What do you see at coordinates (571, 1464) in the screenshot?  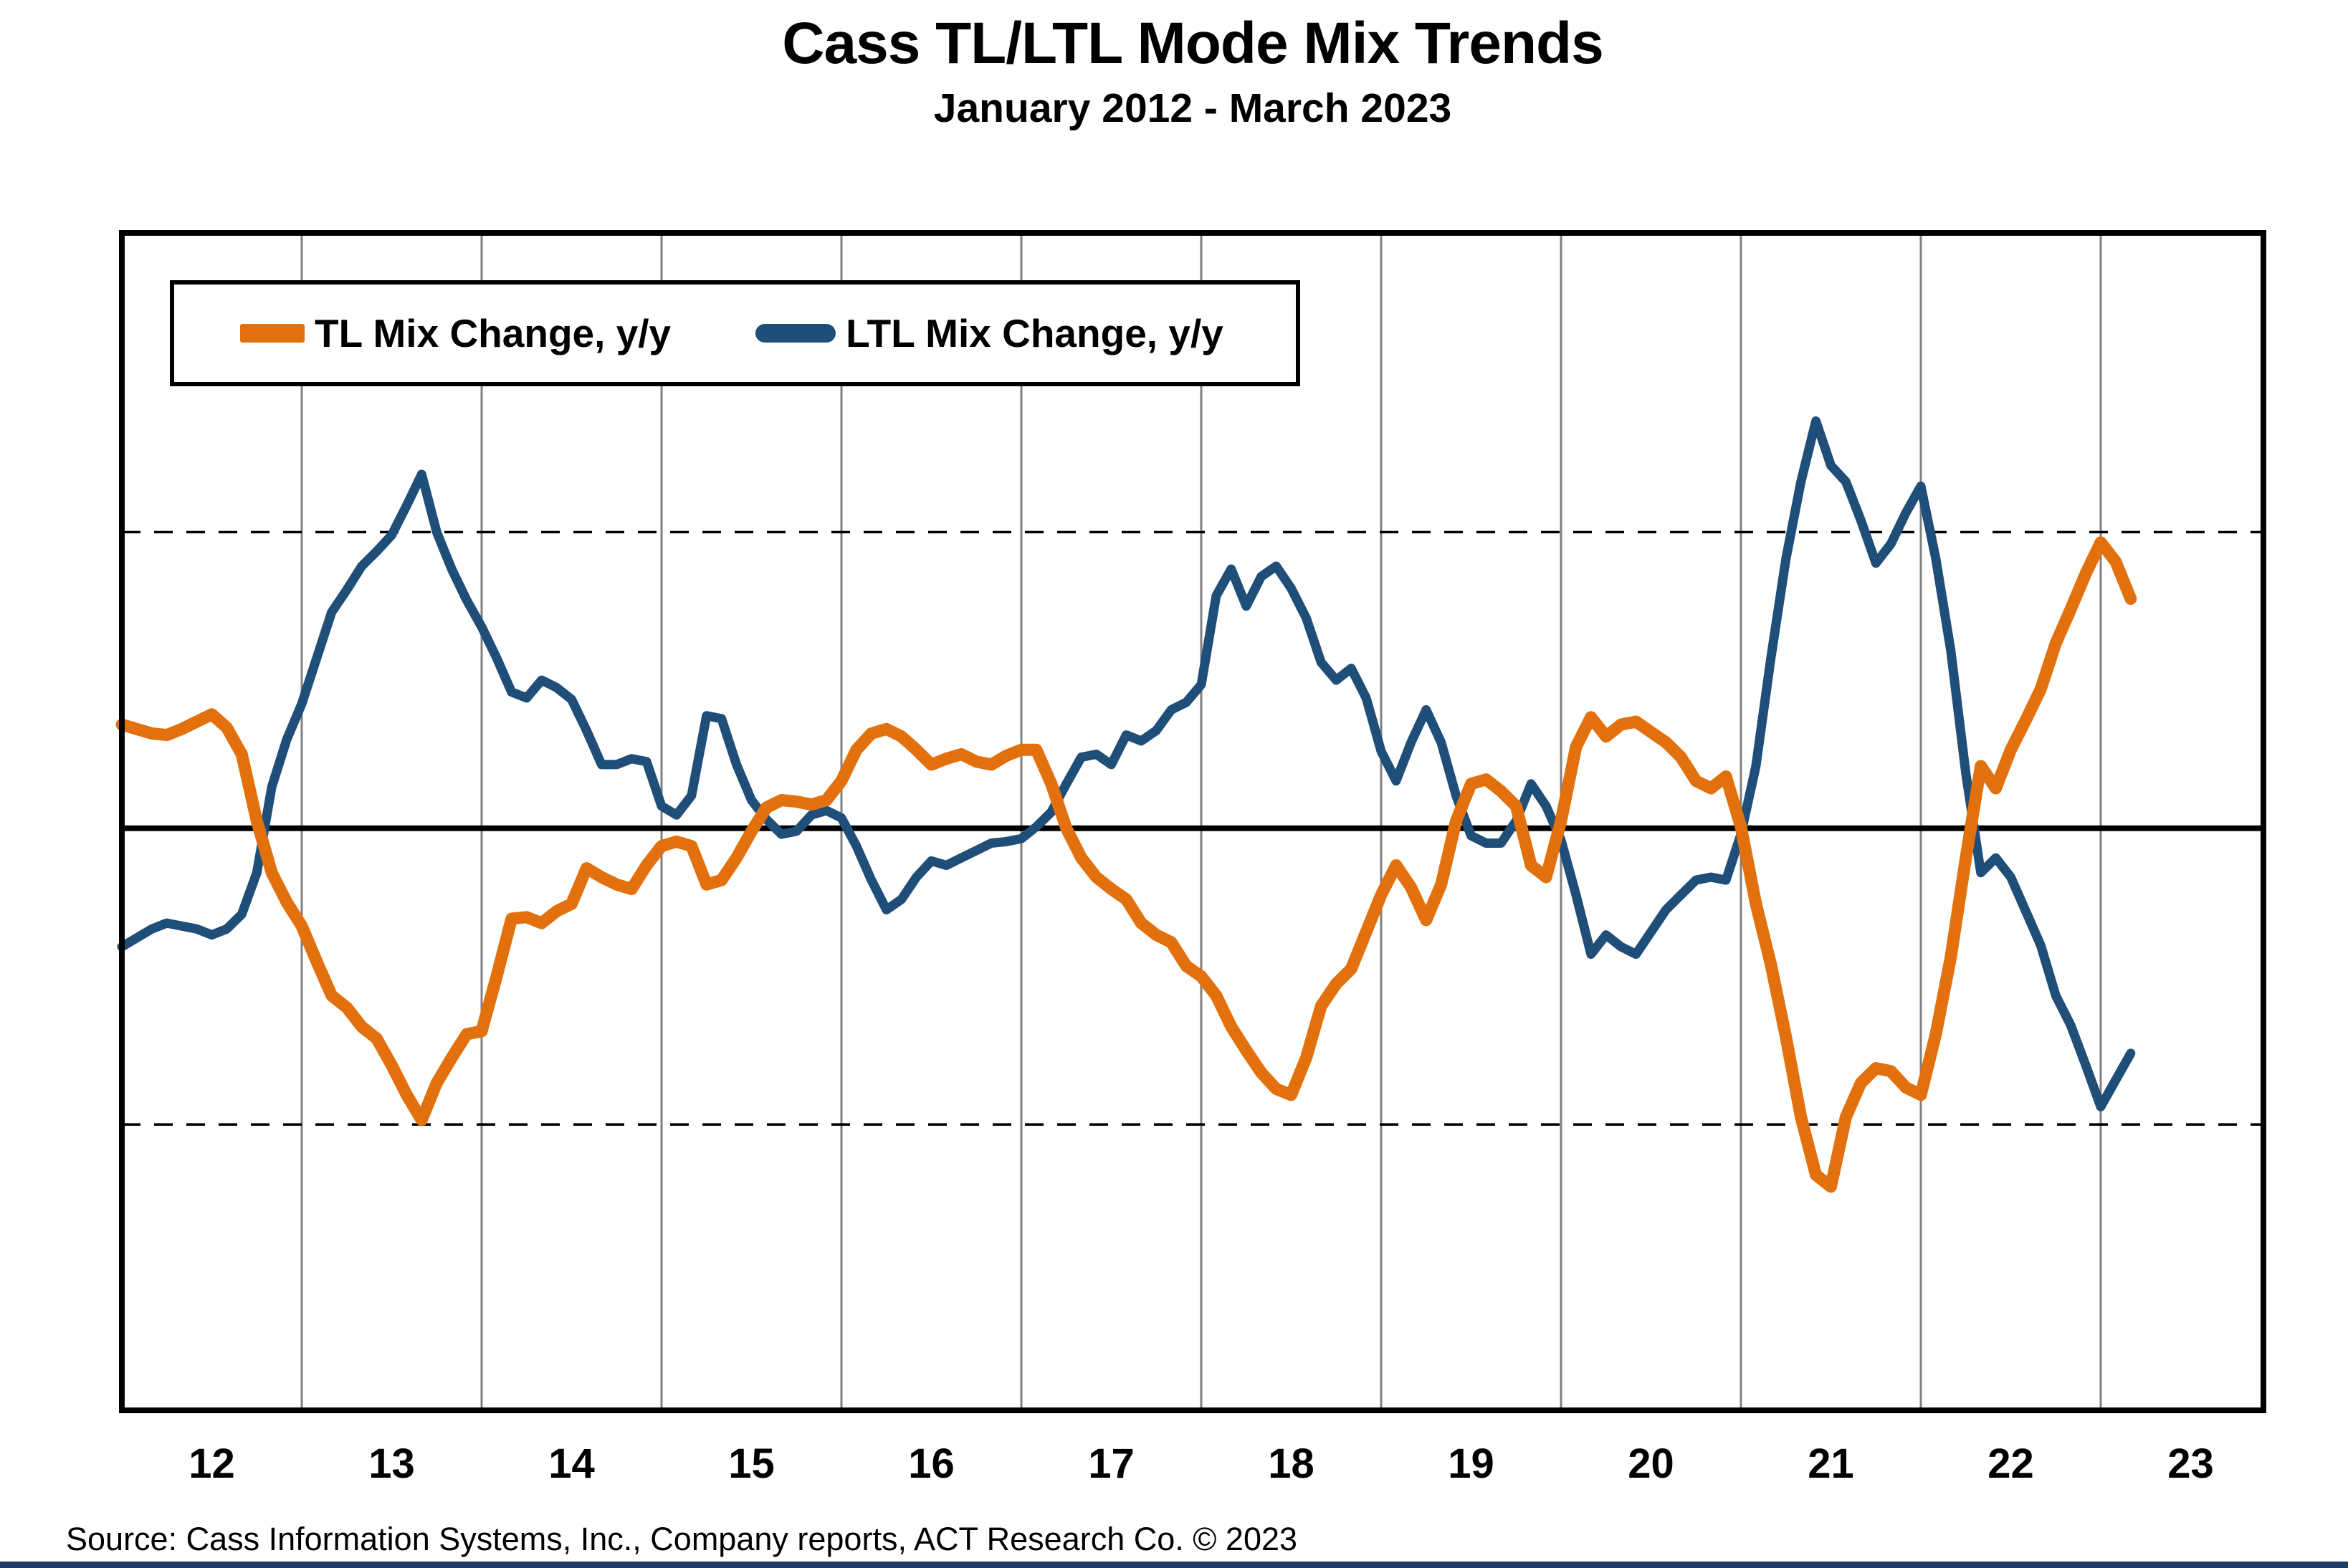 I see `x-tick-label: 14` at bounding box center [571, 1464].